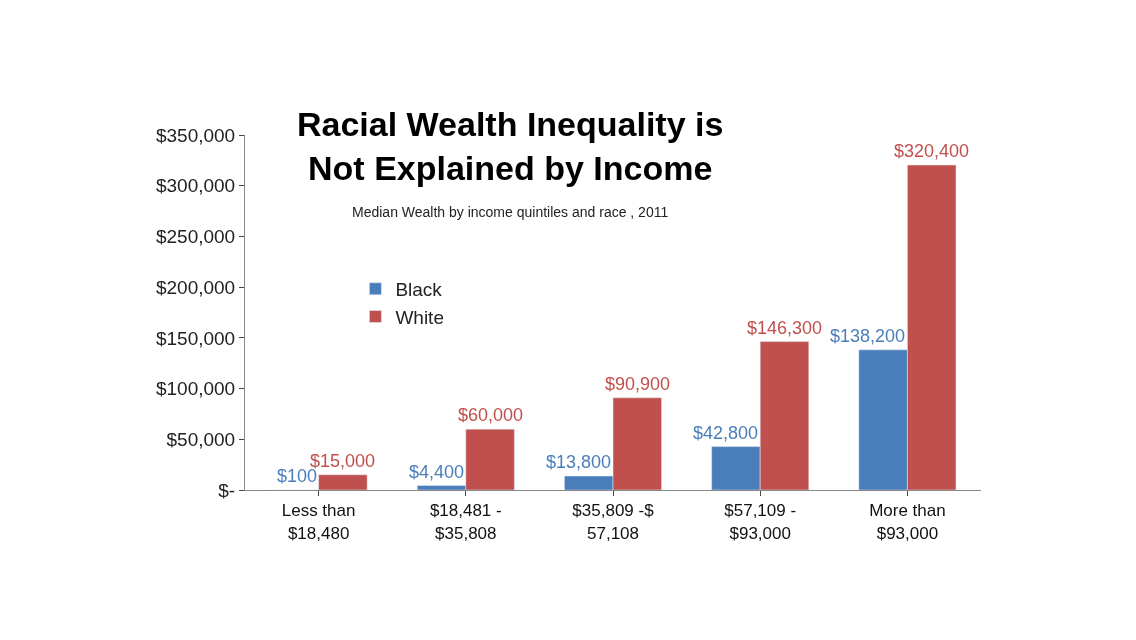  Describe the element at coordinates (491, 415) in the screenshot. I see `data-label: $60,000` at that location.